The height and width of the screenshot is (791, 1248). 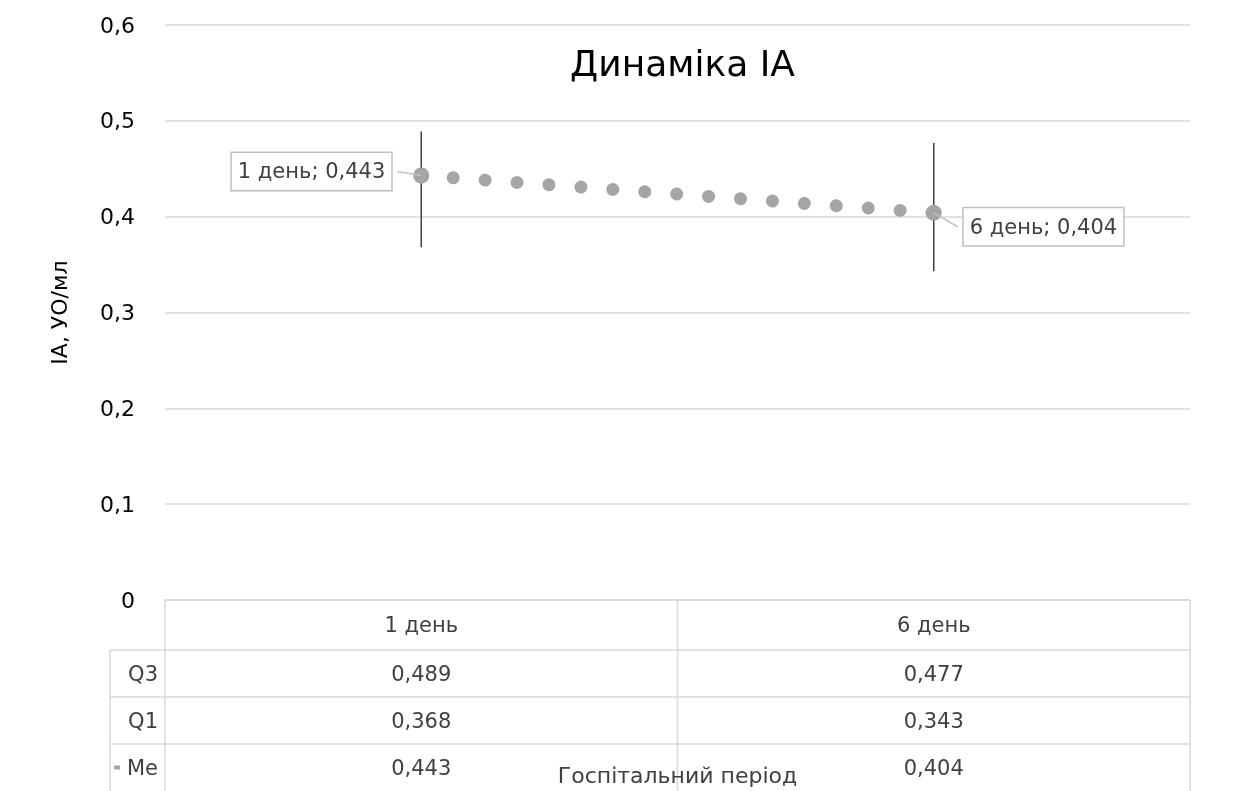 I want to click on annotation: 1 день; 0,443, so click(x=311, y=171).